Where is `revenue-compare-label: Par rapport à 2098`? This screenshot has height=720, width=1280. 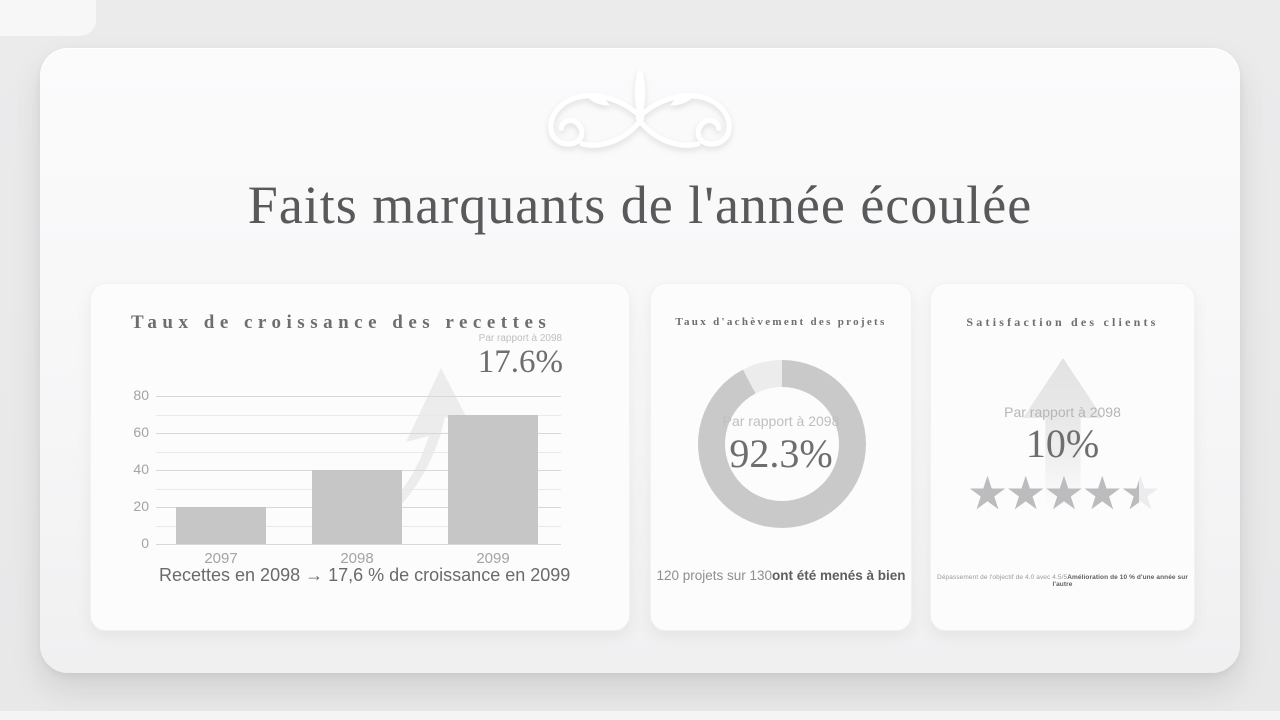
revenue-compare-label: Par rapport à 2098 is located at coordinates (520, 338).